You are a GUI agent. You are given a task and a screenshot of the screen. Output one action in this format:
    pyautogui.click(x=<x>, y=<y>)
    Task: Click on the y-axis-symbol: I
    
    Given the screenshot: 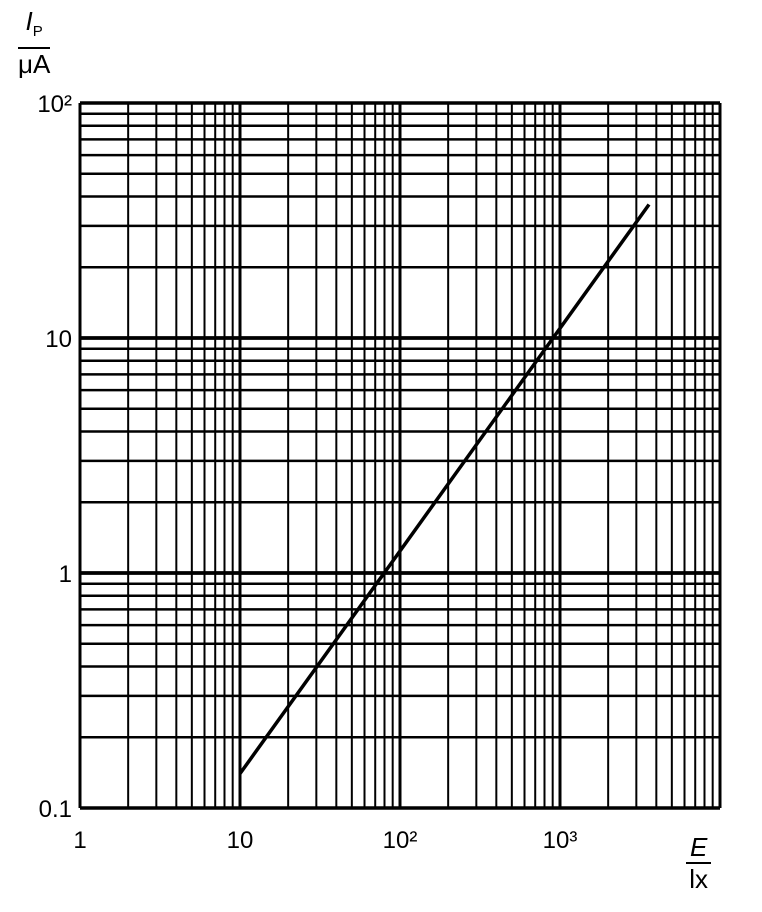 What is the action you would take?
    pyautogui.click(x=29, y=21)
    